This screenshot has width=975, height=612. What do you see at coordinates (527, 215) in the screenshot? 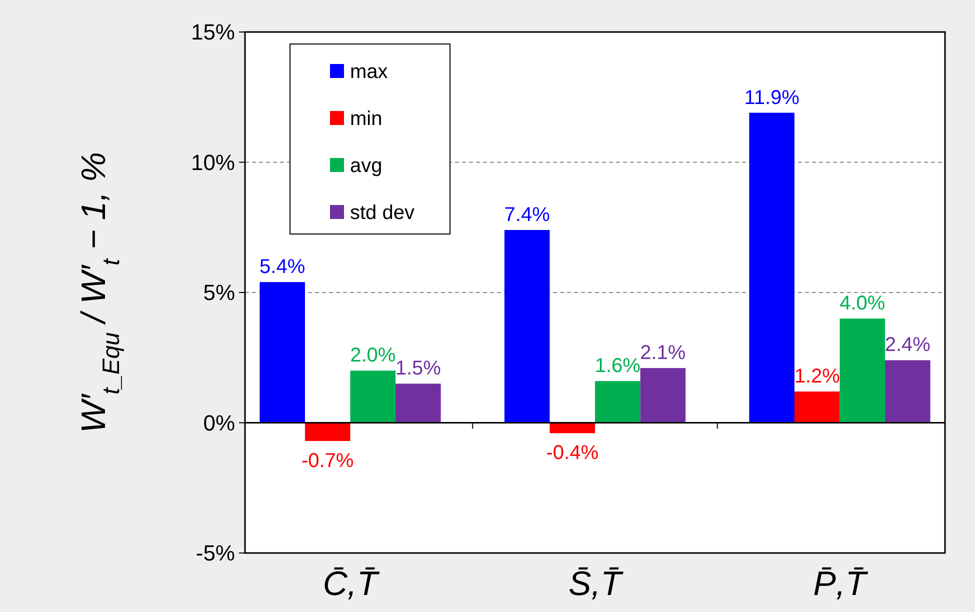
I see `data-label: 7.4%` at bounding box center [527, 215].